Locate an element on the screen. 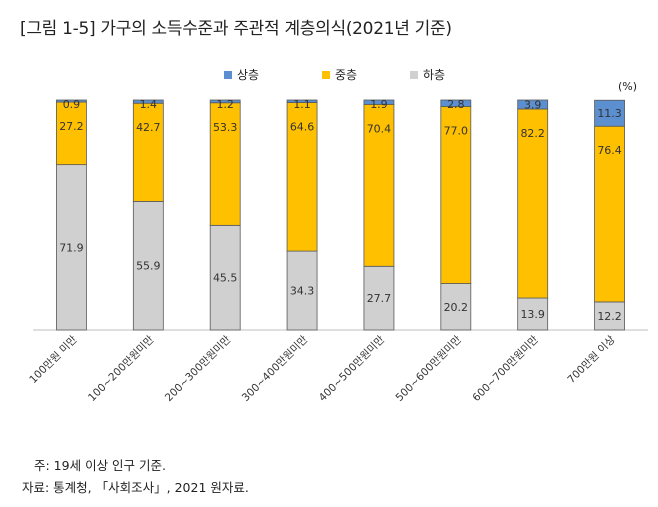  legend-label-upper: 상층 is located at coordinates (248, 75).